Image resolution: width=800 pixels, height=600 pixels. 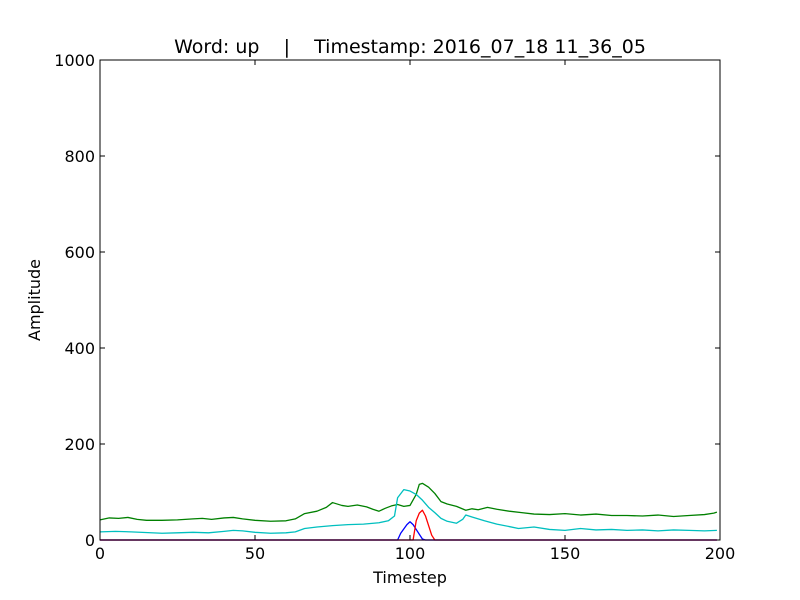 I want to click on x-tick-label: 150, so click(x=565, y=553).